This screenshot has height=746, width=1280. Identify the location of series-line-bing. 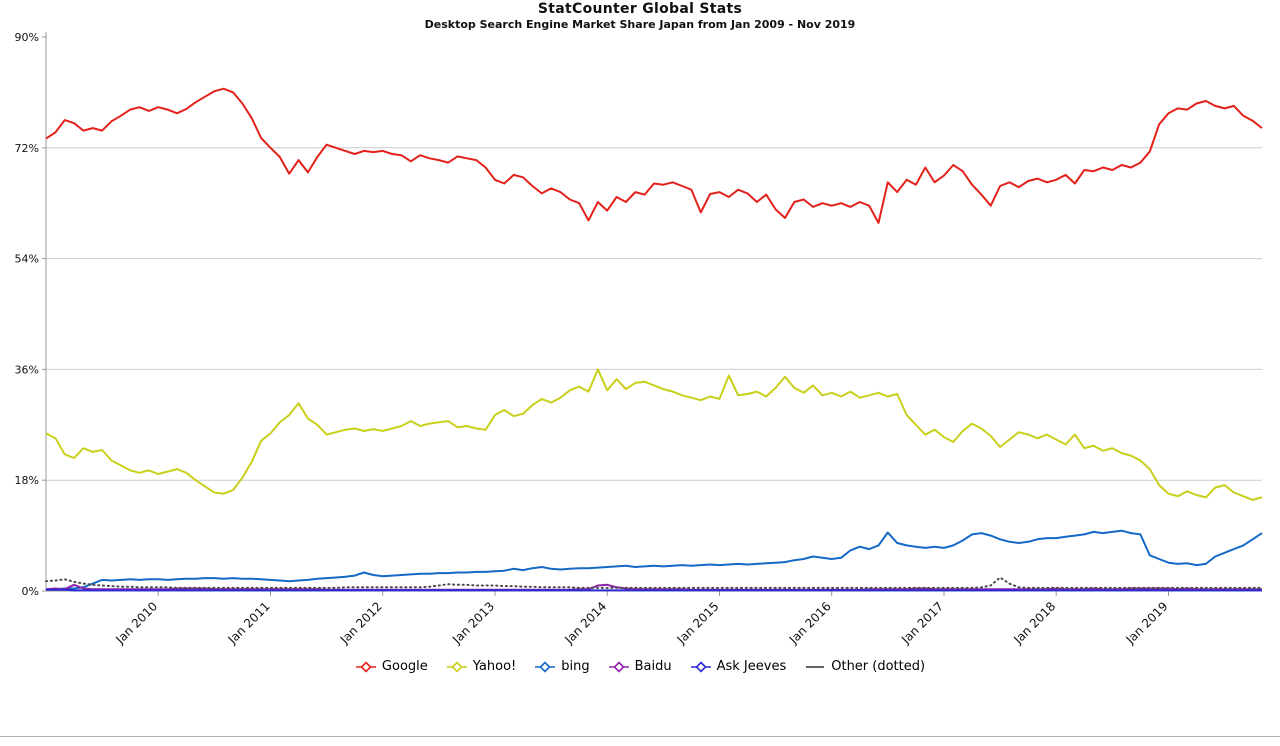
(654, 560).